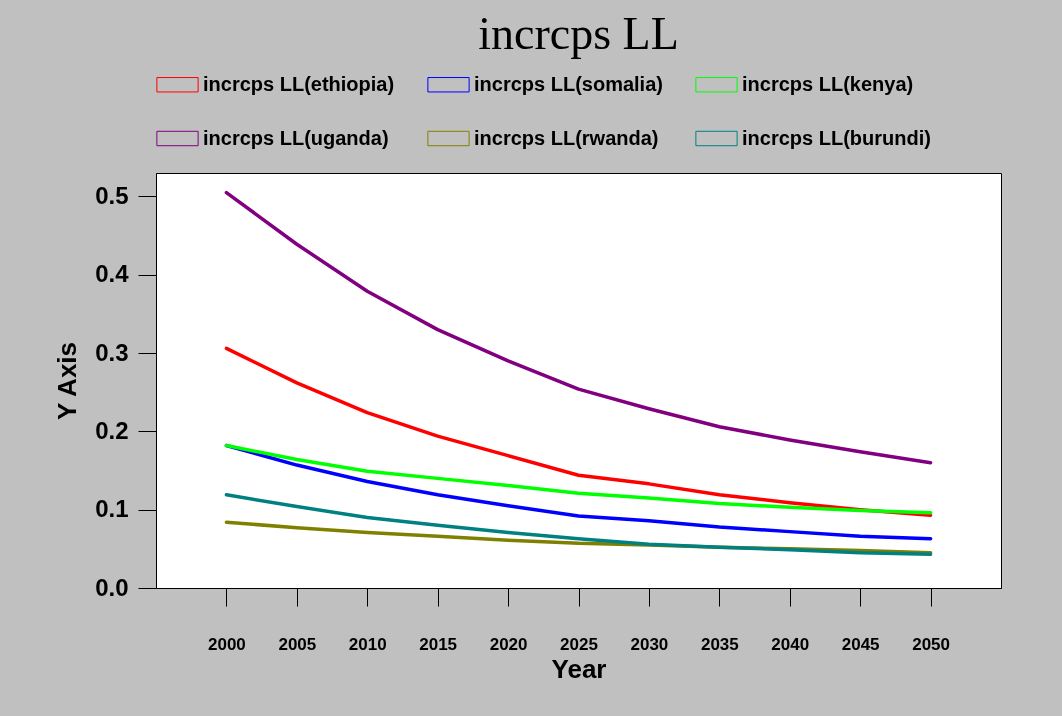  I want to click on x-tick-label: 2020, so click(508, 644).